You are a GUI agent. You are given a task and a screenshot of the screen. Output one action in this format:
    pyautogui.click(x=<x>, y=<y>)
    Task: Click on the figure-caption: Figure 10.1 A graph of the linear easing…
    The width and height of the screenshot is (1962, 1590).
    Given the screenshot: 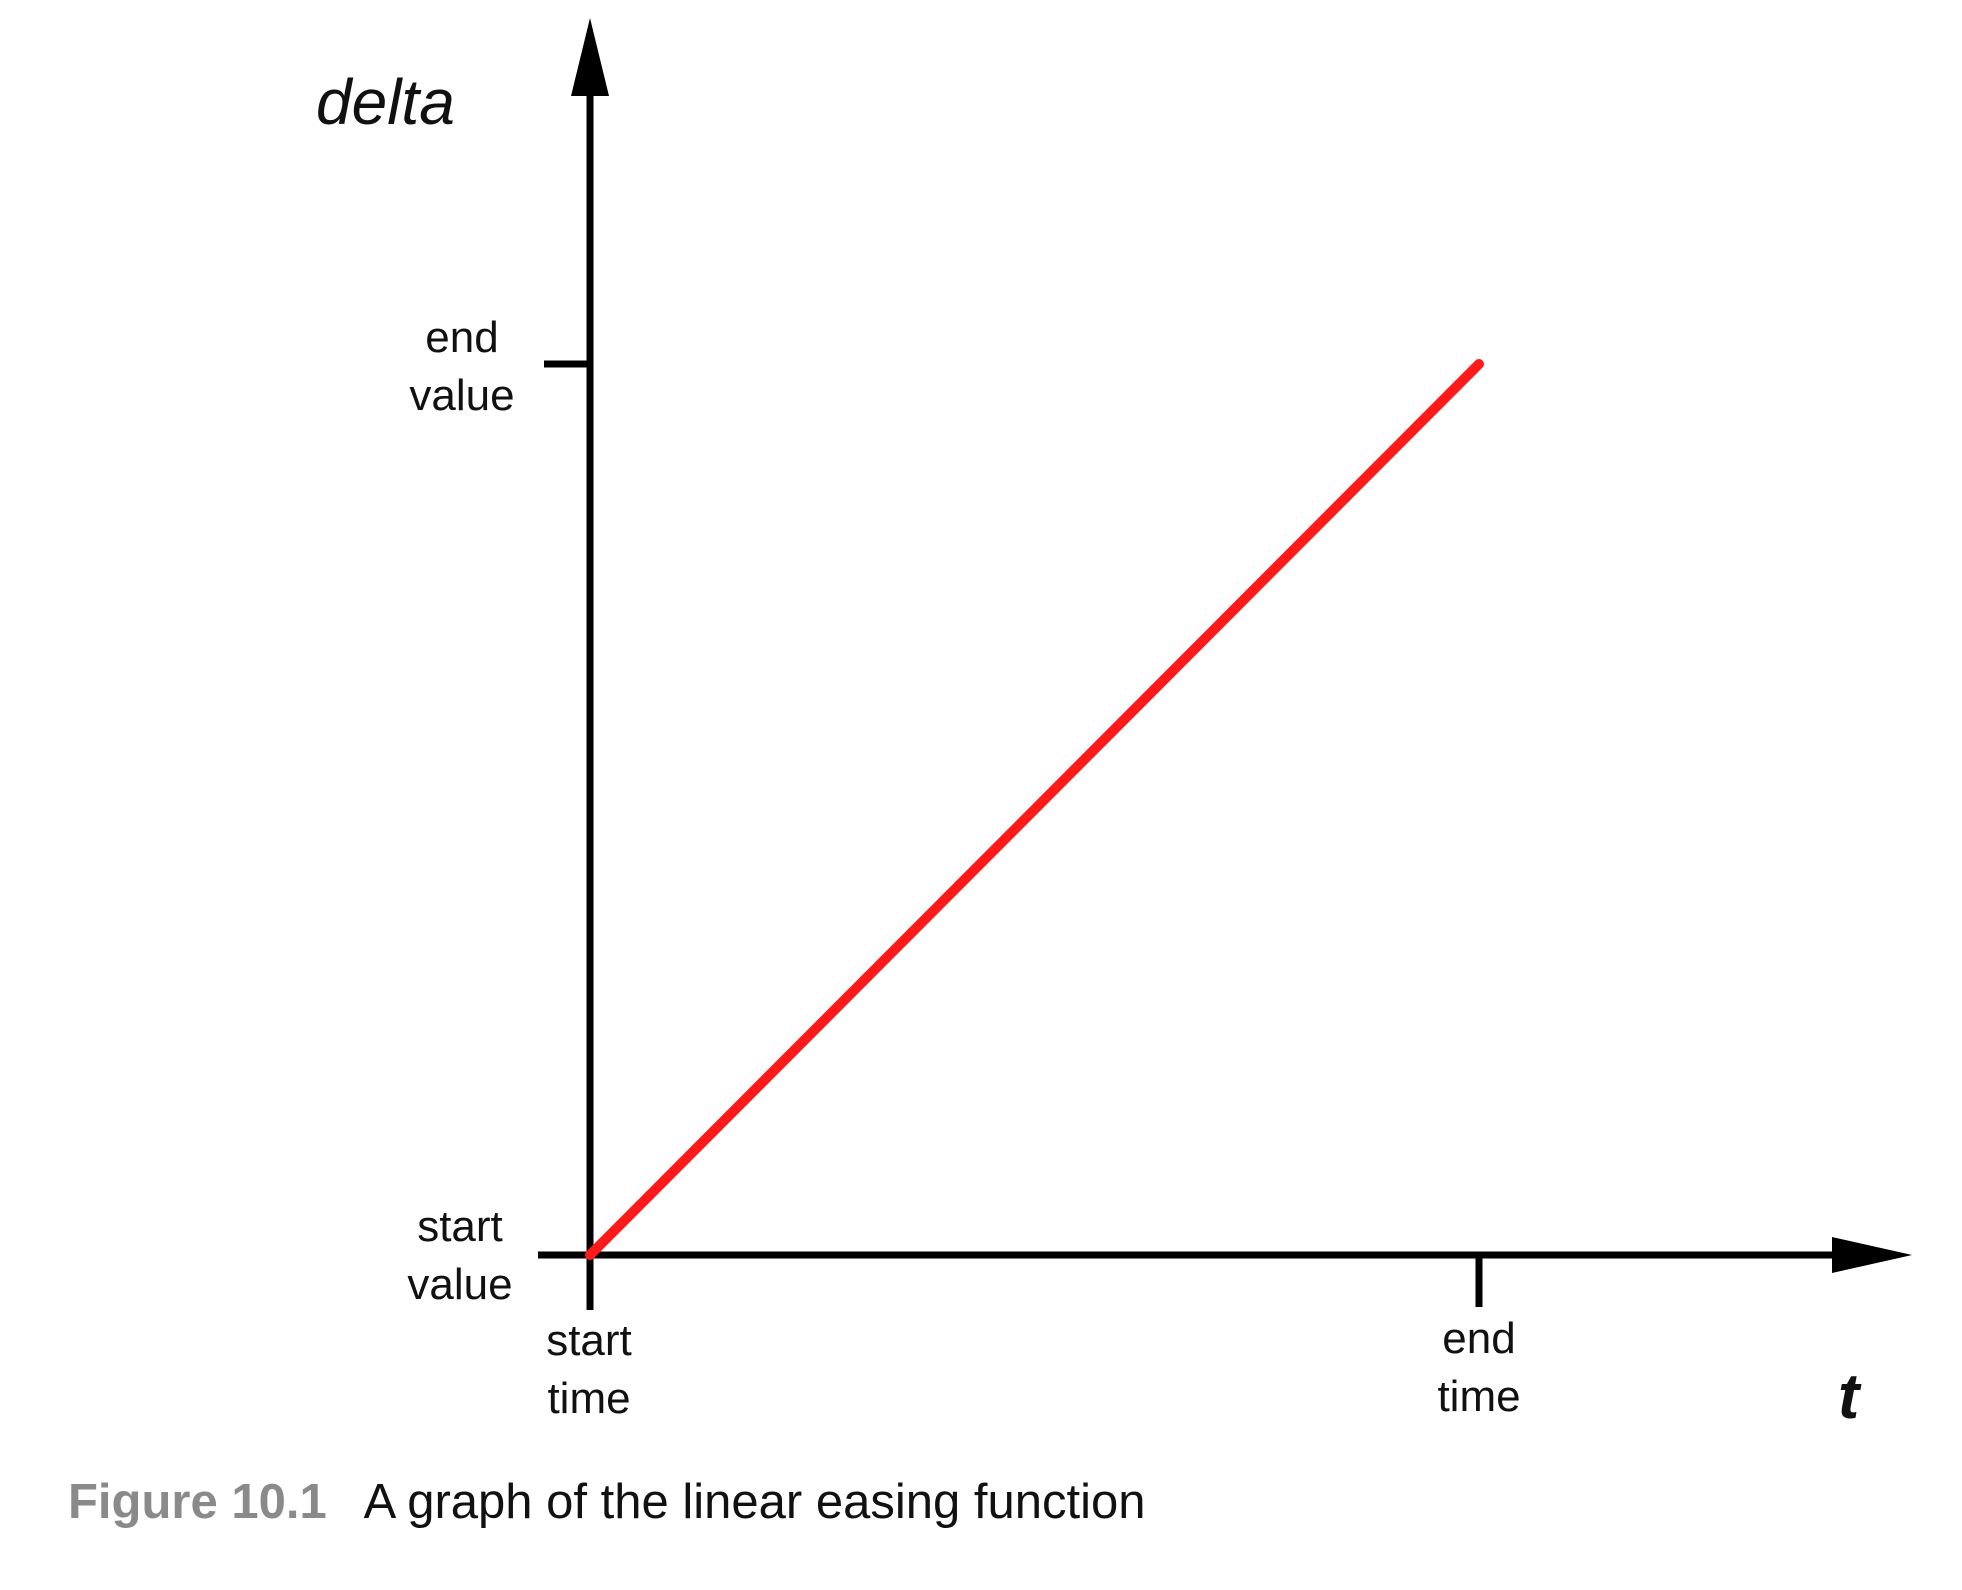 What is the action you would take?
    pyautogui.click(x=606, y=1502)
    